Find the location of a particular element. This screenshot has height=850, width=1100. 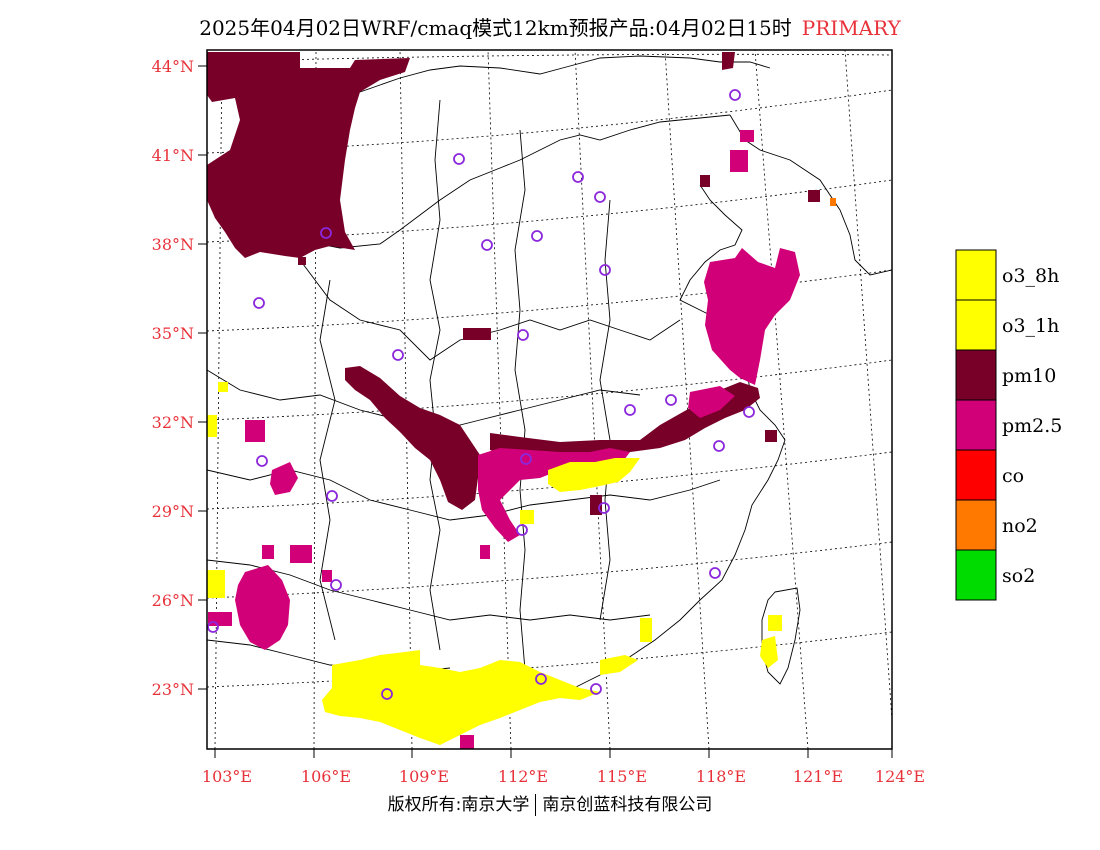

pm25-hubei-east is located at coordinates (711, 402).